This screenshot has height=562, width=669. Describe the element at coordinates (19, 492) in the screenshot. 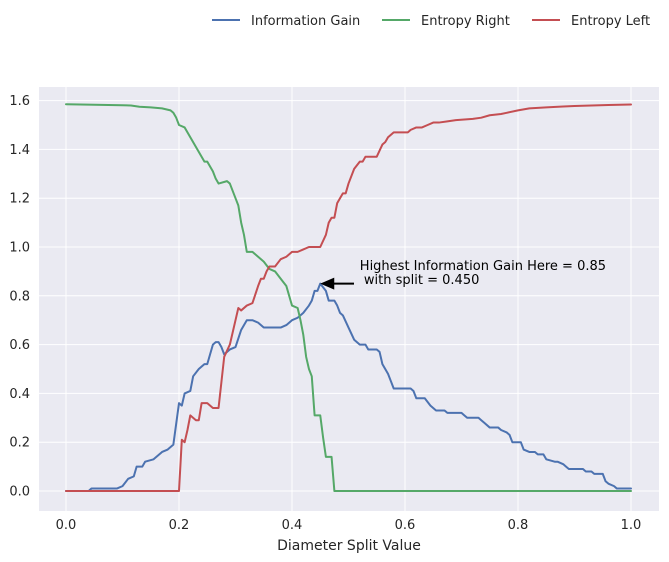

I see `y-tick-label: 0.0` at that location.